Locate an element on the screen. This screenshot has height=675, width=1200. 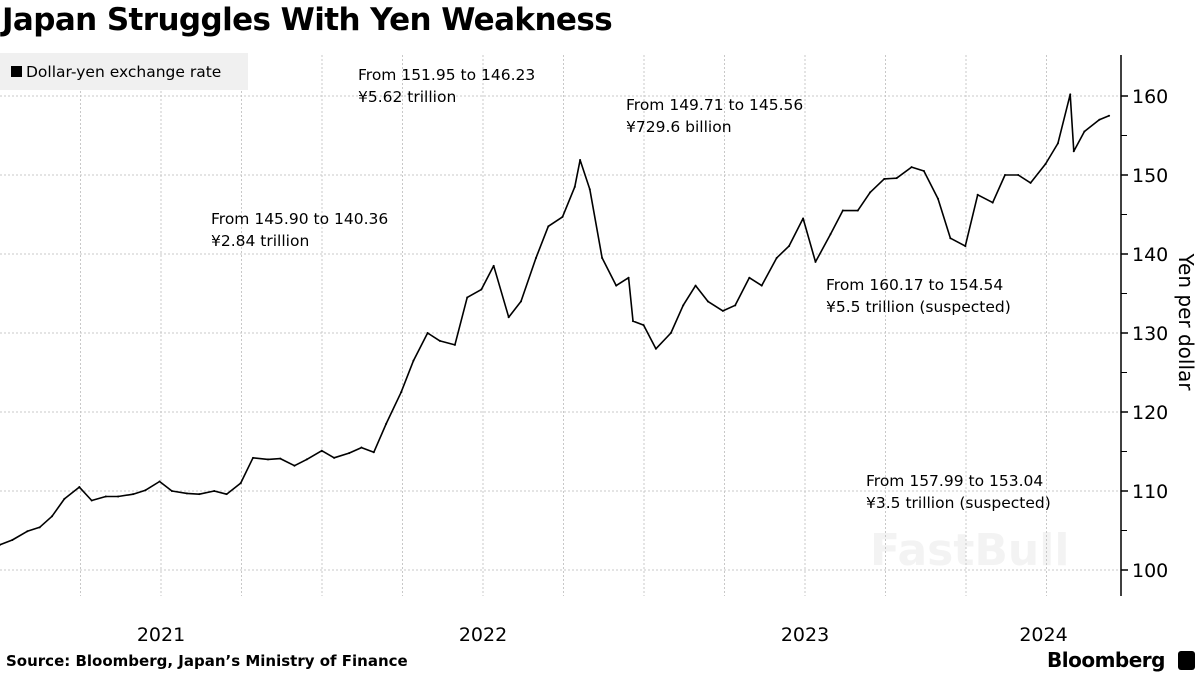
legend-swatch is located at coordinates (16, 71).